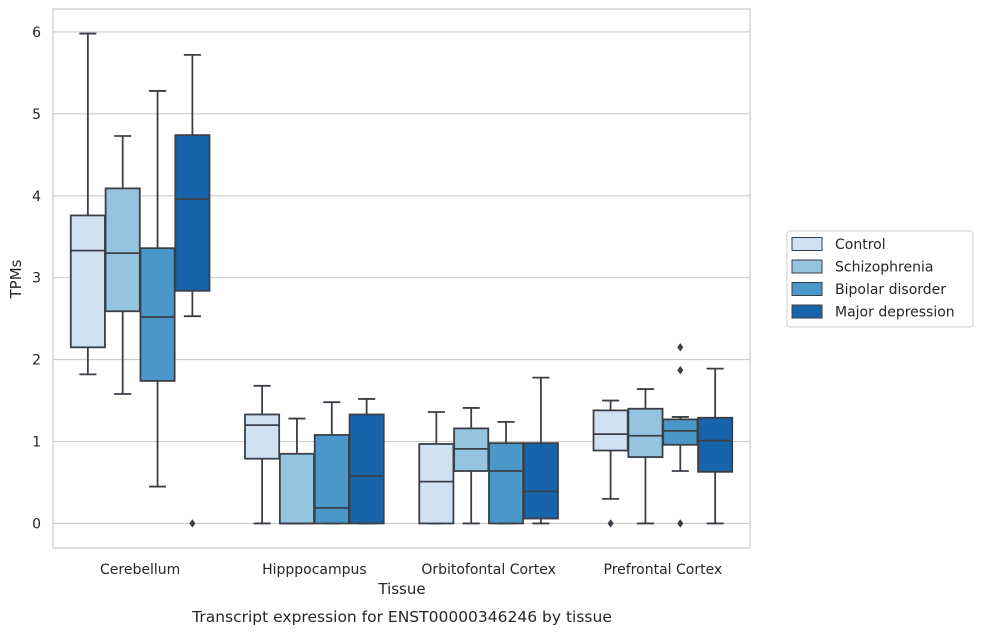 Image resolution: width=983 pixels, height=634 pixels. I want to click on y-tick-label: 6, so click(36, 33).